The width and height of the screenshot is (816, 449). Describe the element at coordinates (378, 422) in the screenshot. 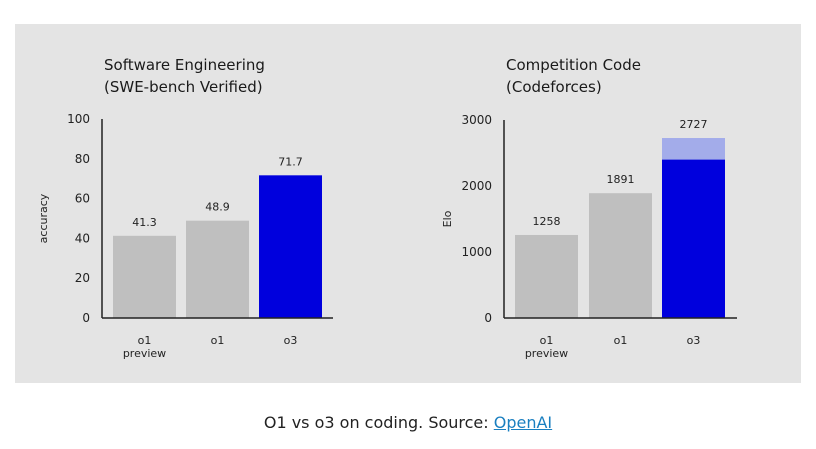

I see `caption-text: O1 vs o3 on coding. Source:` at that location.